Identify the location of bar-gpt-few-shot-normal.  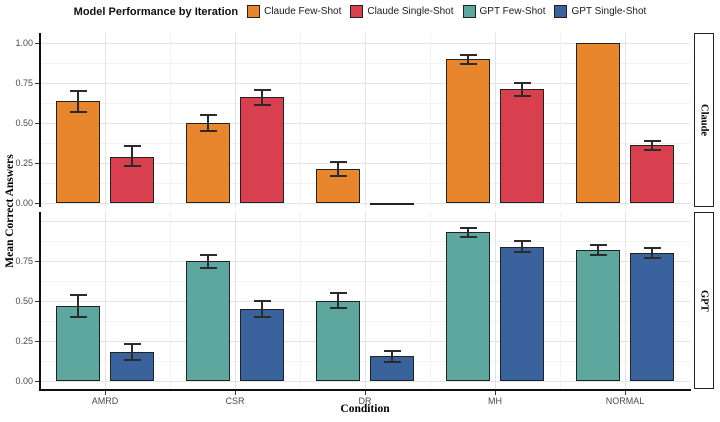
(598, 315).